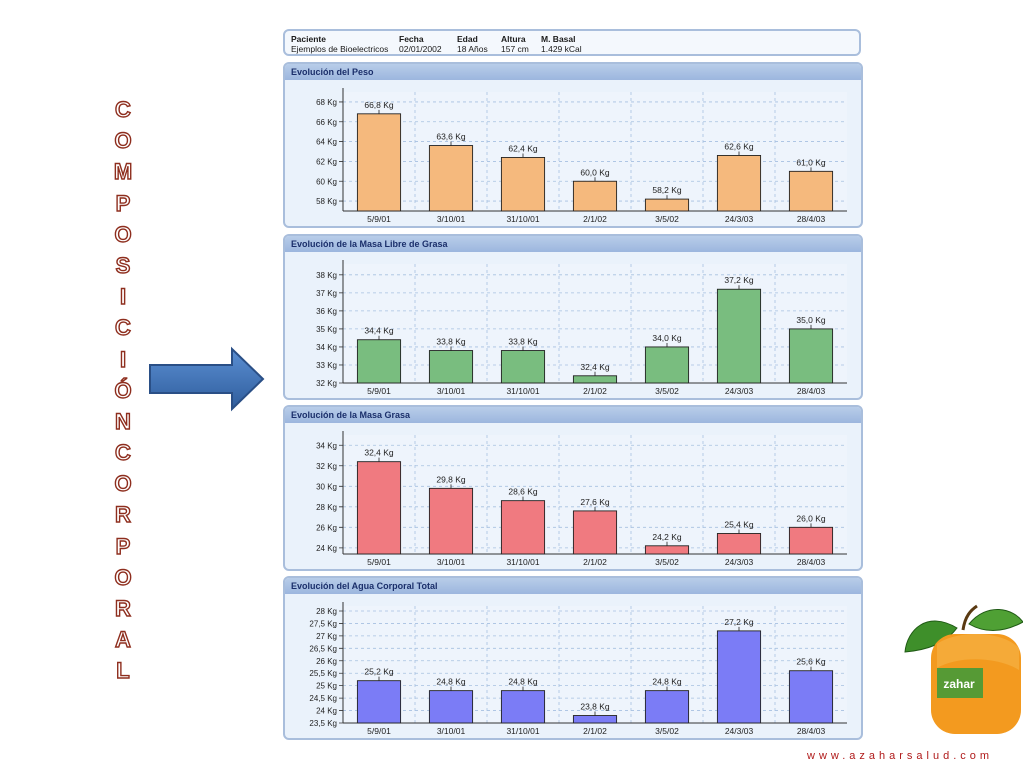 The height and width of the screenshot is (768, 1024). I want to click on data-label: 63,6 Kg, so click(451, 137).